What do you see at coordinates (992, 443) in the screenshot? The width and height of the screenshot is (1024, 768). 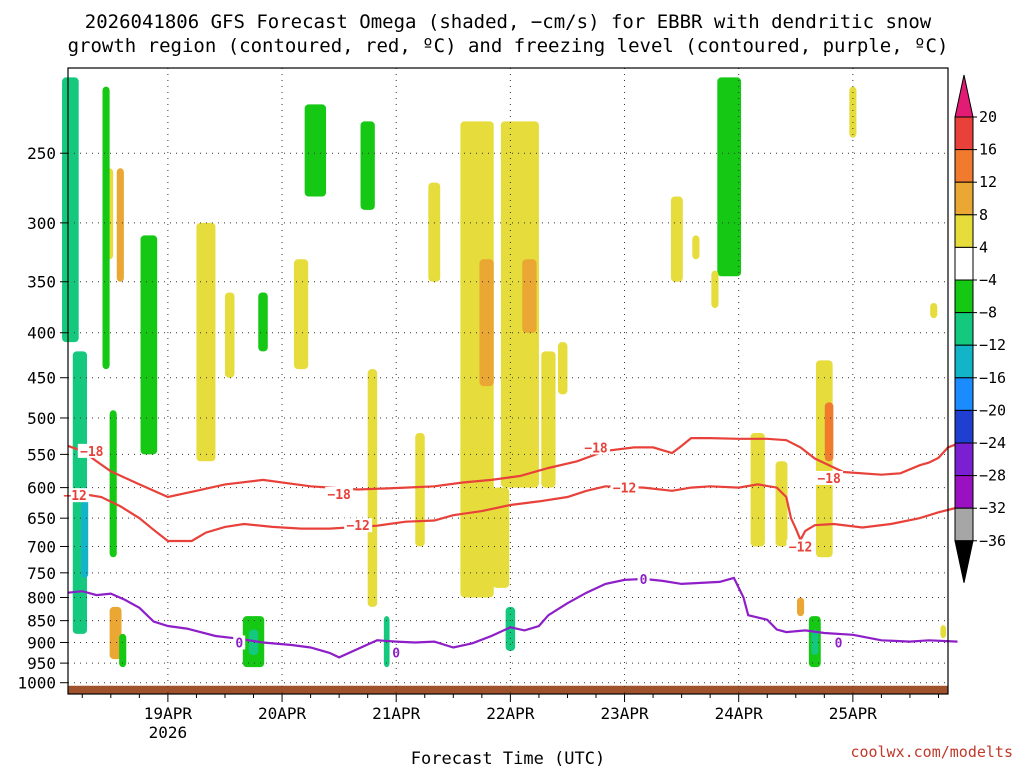 I see `colorbar-label: −24` at bounding box center [992, 443].